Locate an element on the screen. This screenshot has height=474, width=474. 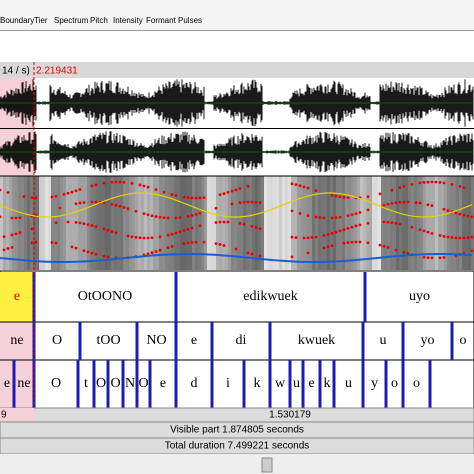
scrollbar is located at coordinates (237, 464).